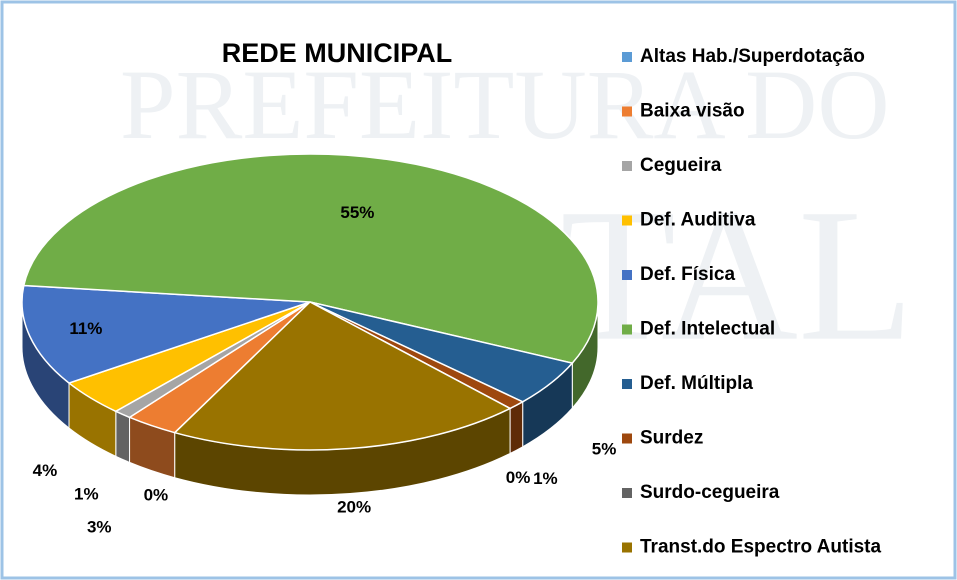  I want to click on legend-label: Altas Hab./Superdotação, so click(752, 56).